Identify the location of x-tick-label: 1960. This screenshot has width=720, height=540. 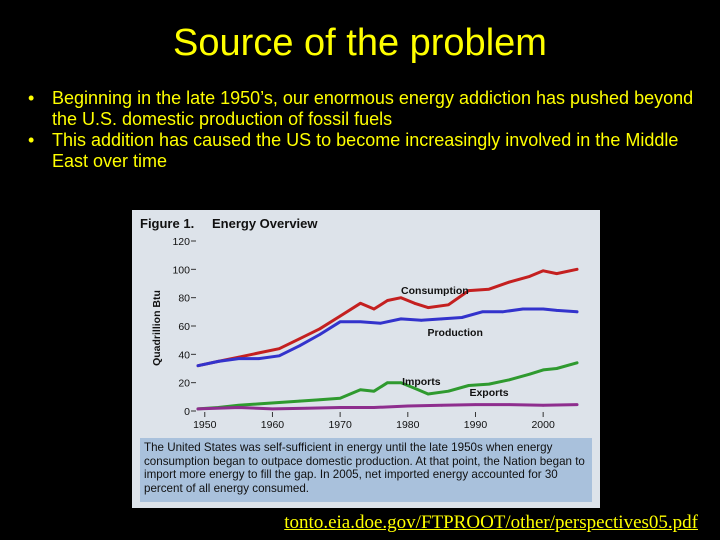
(273, 425).